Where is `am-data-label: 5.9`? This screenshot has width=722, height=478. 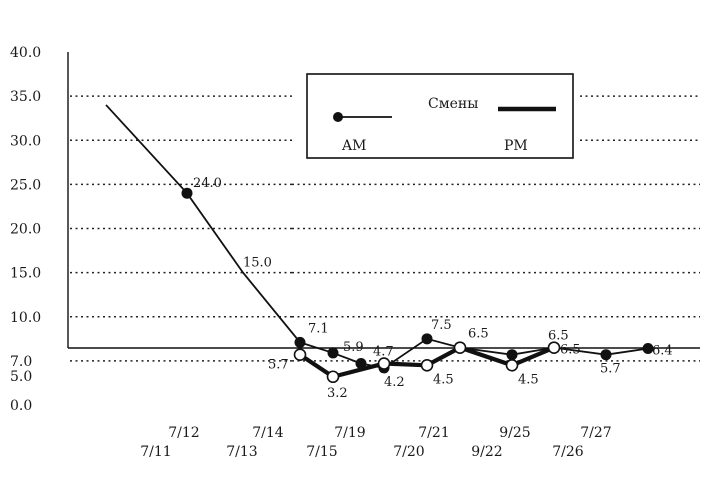
am-data-label: 5.9 is located at coordinates (353, 347).